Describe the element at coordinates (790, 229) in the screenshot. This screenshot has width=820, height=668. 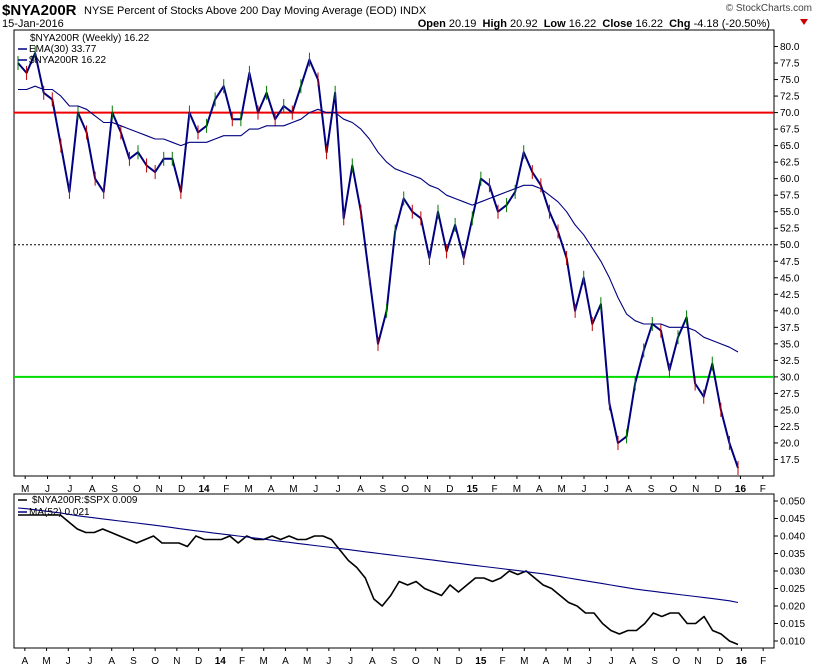
I see `price-y-tick-label-14: 52.5` at that location.